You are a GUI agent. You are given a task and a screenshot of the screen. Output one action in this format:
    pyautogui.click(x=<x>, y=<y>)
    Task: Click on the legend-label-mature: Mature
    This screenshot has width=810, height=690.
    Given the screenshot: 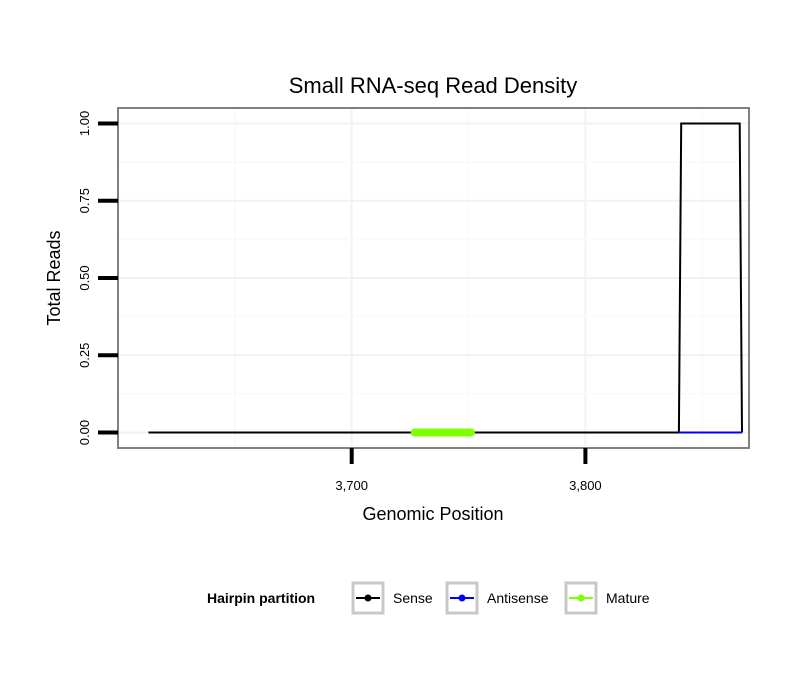 What is the action you would take?
    pyautogui.click(x=628, y=598)
    